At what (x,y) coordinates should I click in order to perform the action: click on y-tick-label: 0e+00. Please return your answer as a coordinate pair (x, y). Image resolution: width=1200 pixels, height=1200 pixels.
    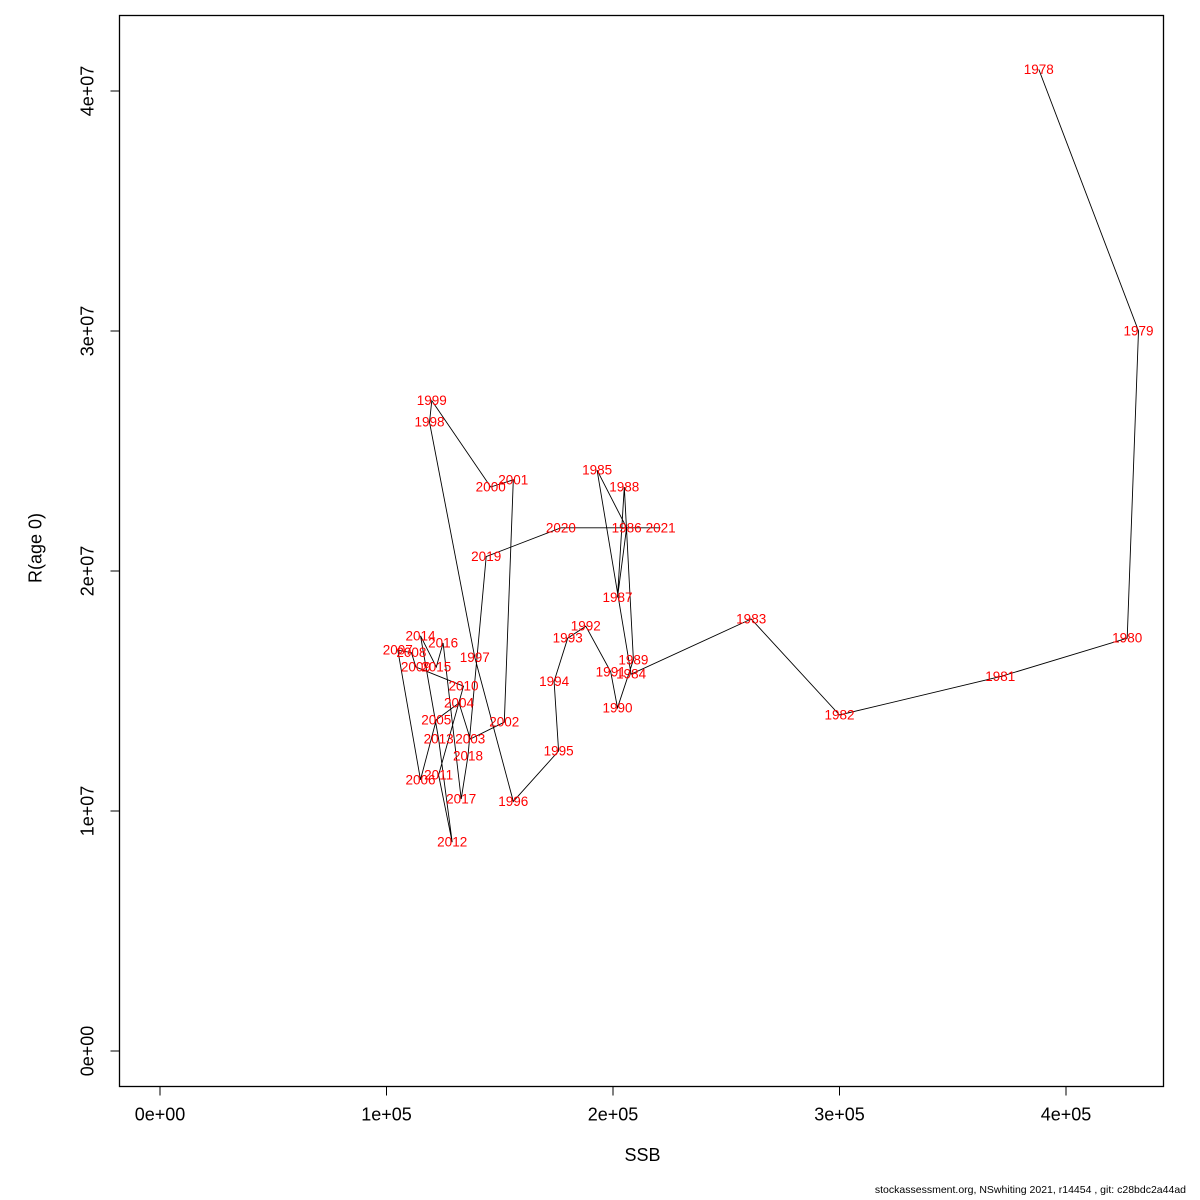
    Looking at the image, I should click on (88, 1051).